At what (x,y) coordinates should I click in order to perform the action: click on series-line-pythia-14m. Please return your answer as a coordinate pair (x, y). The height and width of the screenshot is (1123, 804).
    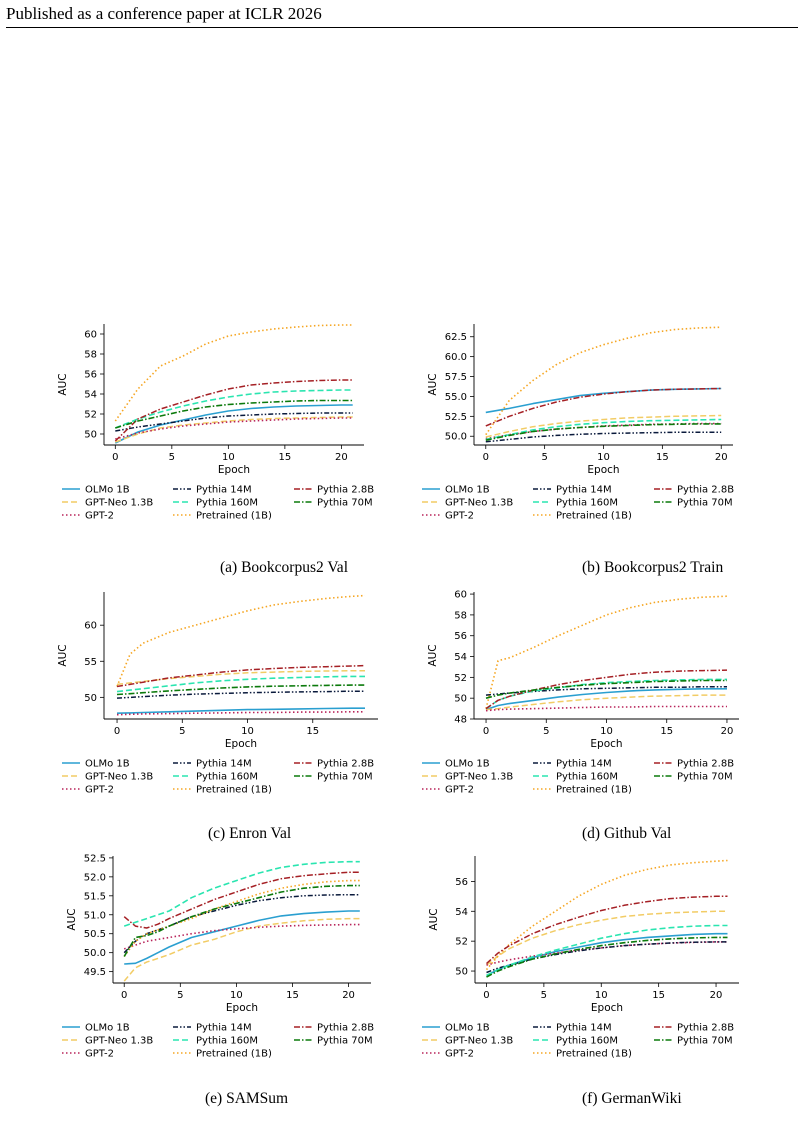
    Looking at the image, I should click on (603, 437).